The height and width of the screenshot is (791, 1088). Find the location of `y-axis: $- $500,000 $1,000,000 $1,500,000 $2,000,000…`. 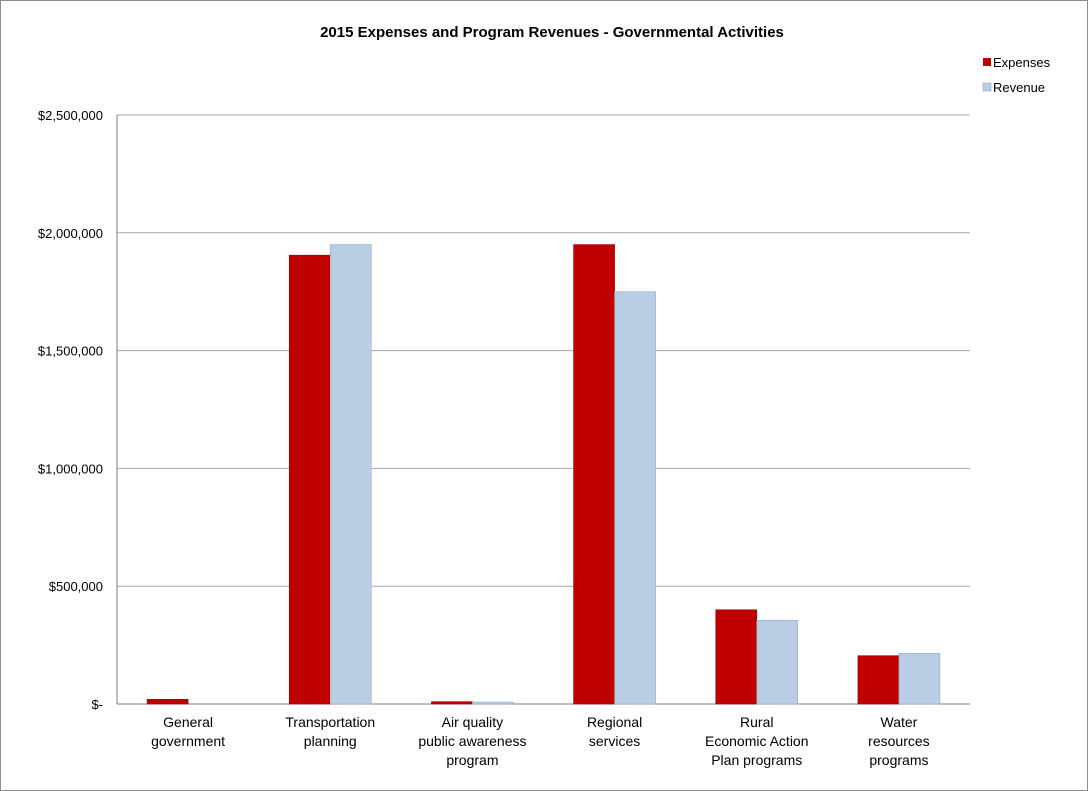

y-axis: $- $500,000 $1,000,000 $1,500,000 $2,000,000… is located at coordinates (78, 410).